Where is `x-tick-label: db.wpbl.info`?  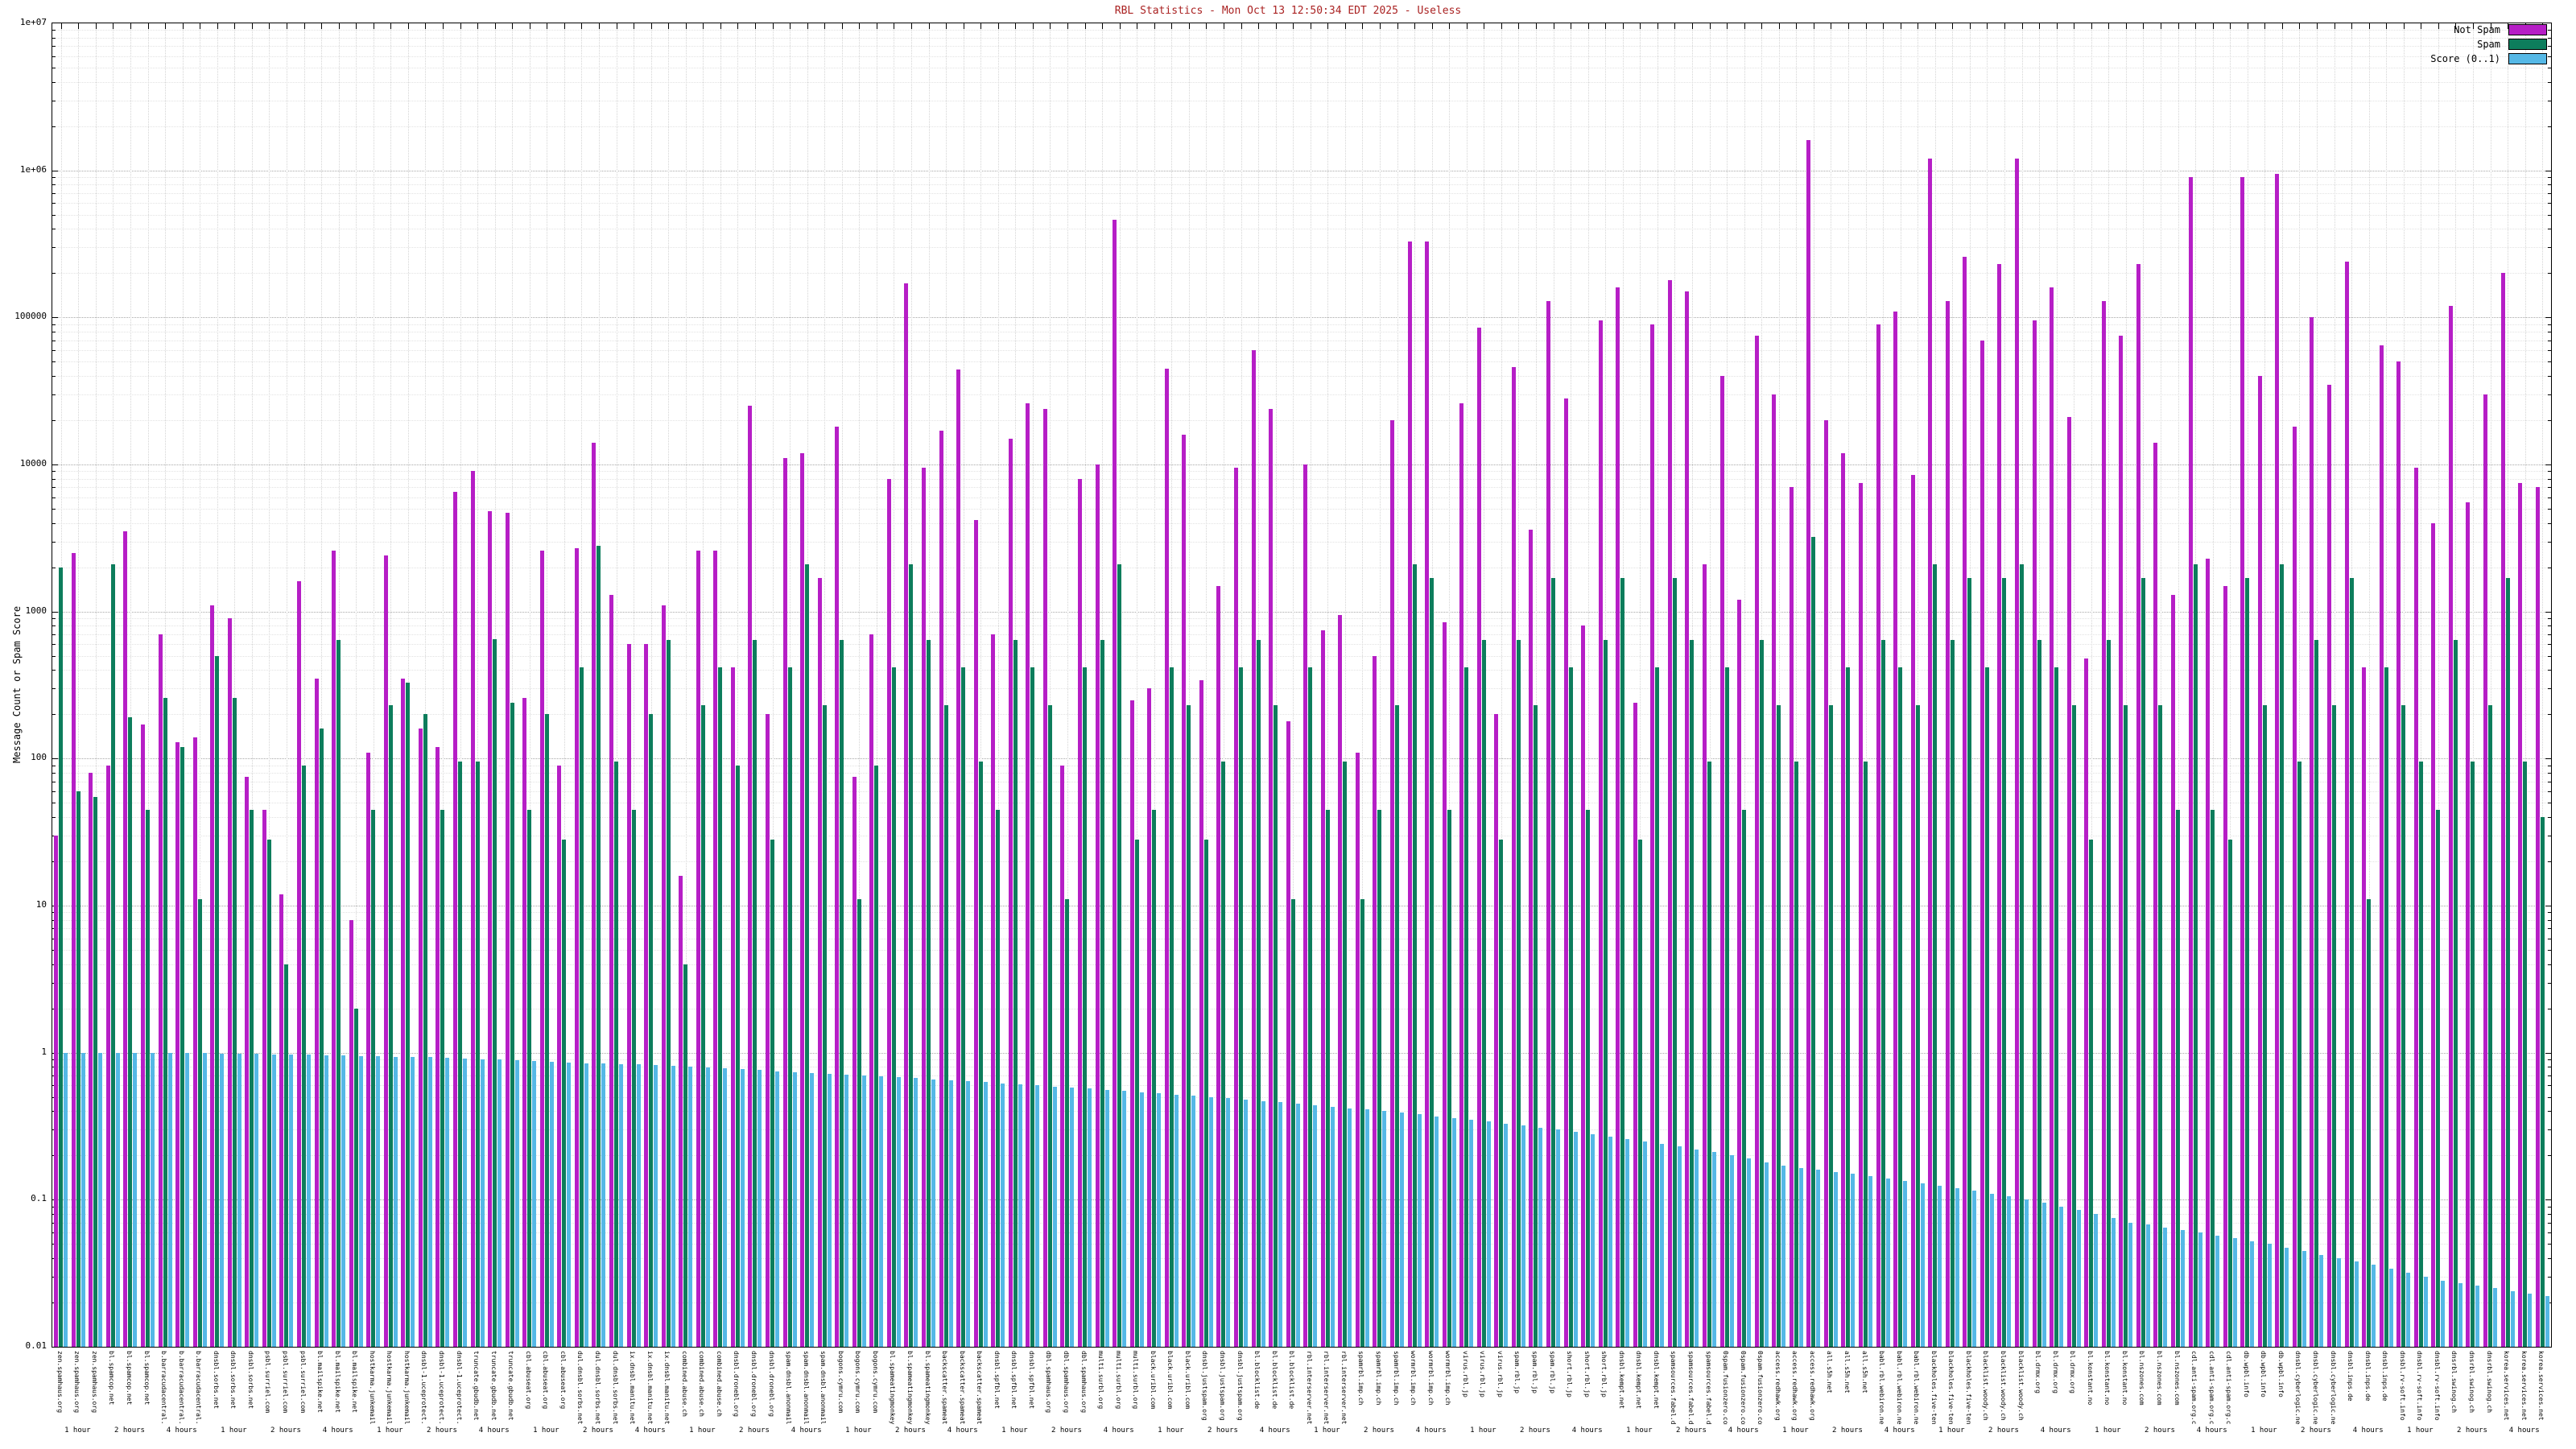 x-tick-label: db.wpbl.info is located at coordinates (2264, 1374).